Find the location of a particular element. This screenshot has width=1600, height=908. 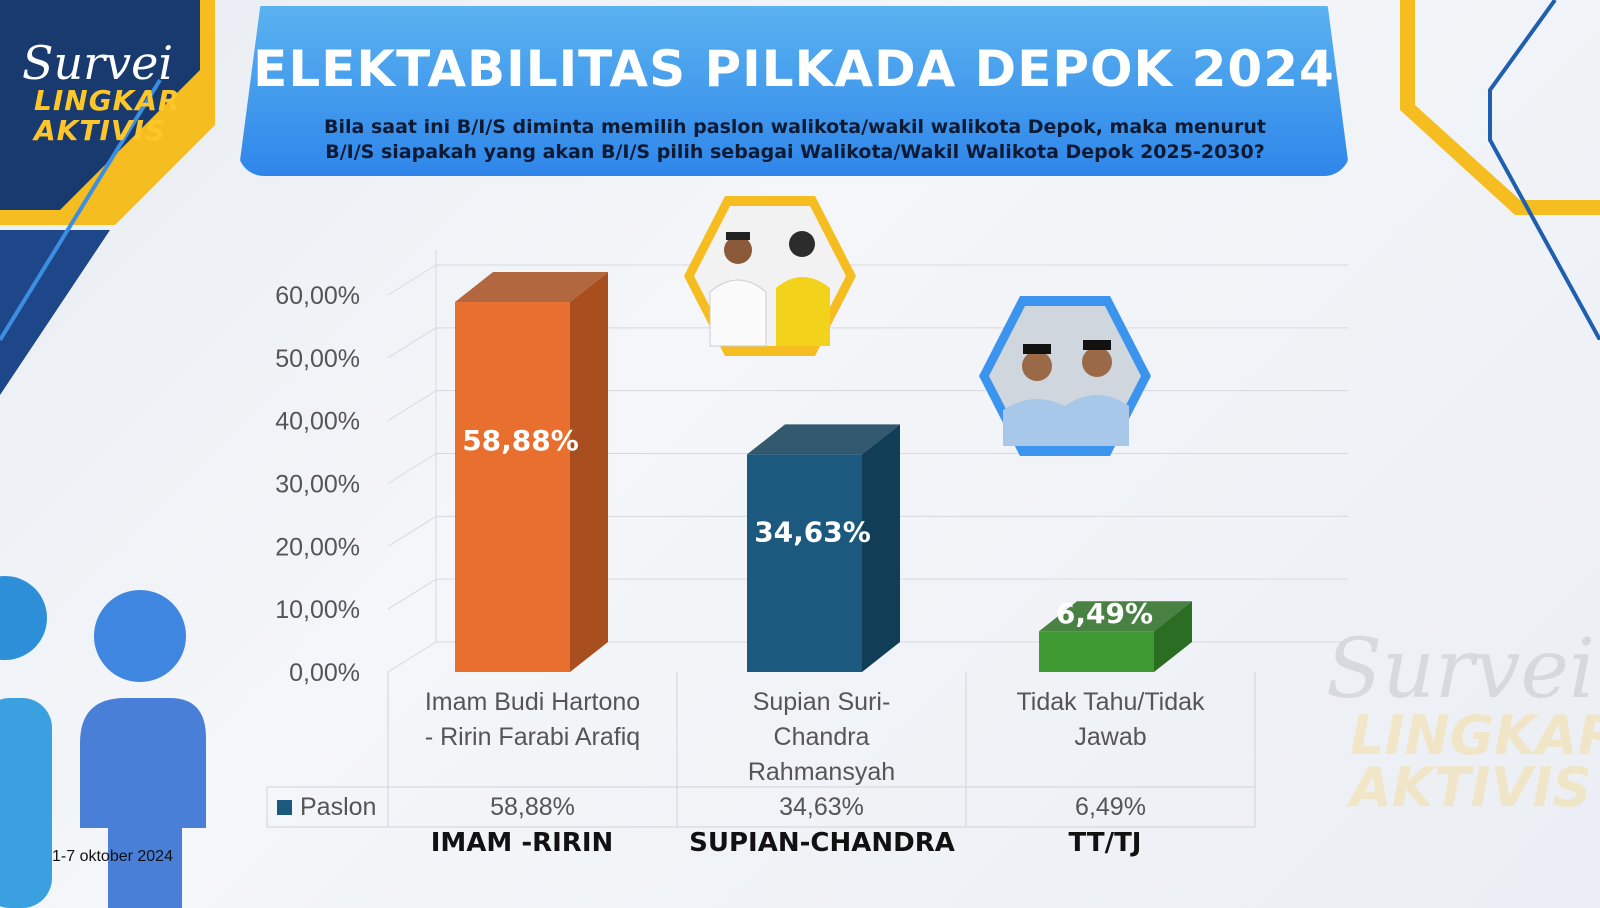

legend-label: Paslon is located at coordinates (338, 807).